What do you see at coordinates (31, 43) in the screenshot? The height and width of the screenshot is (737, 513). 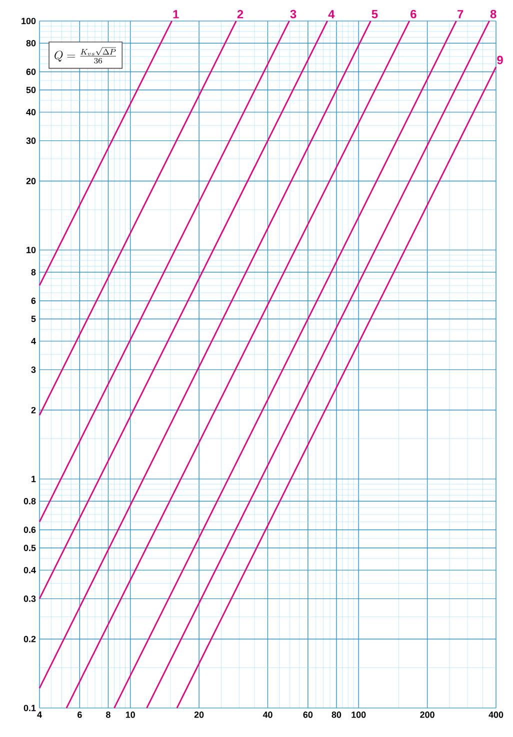 I see `y-tick-label: 80` at bounding box center [31, 43].